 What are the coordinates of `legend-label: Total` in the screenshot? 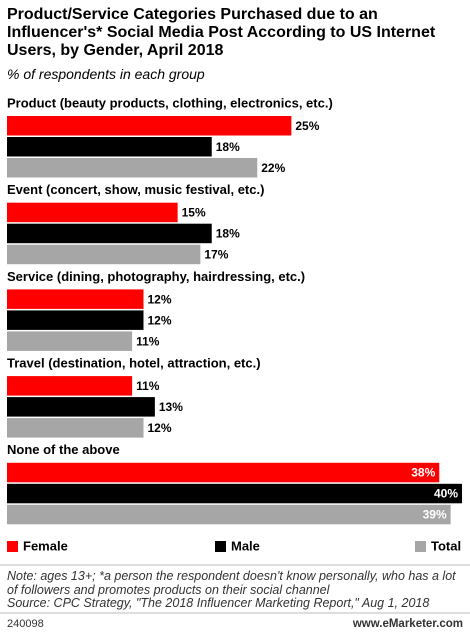 It's located at (446, 545).